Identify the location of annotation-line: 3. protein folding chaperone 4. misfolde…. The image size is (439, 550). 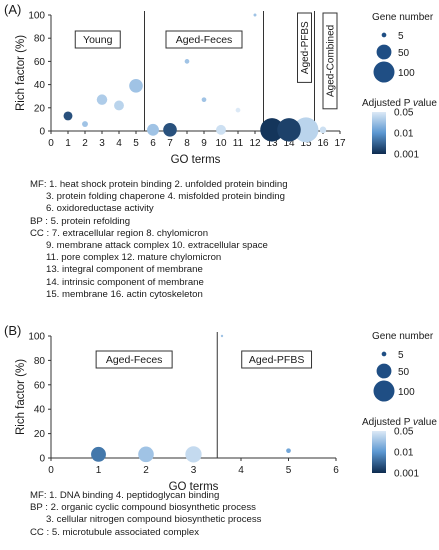
(157, 197).